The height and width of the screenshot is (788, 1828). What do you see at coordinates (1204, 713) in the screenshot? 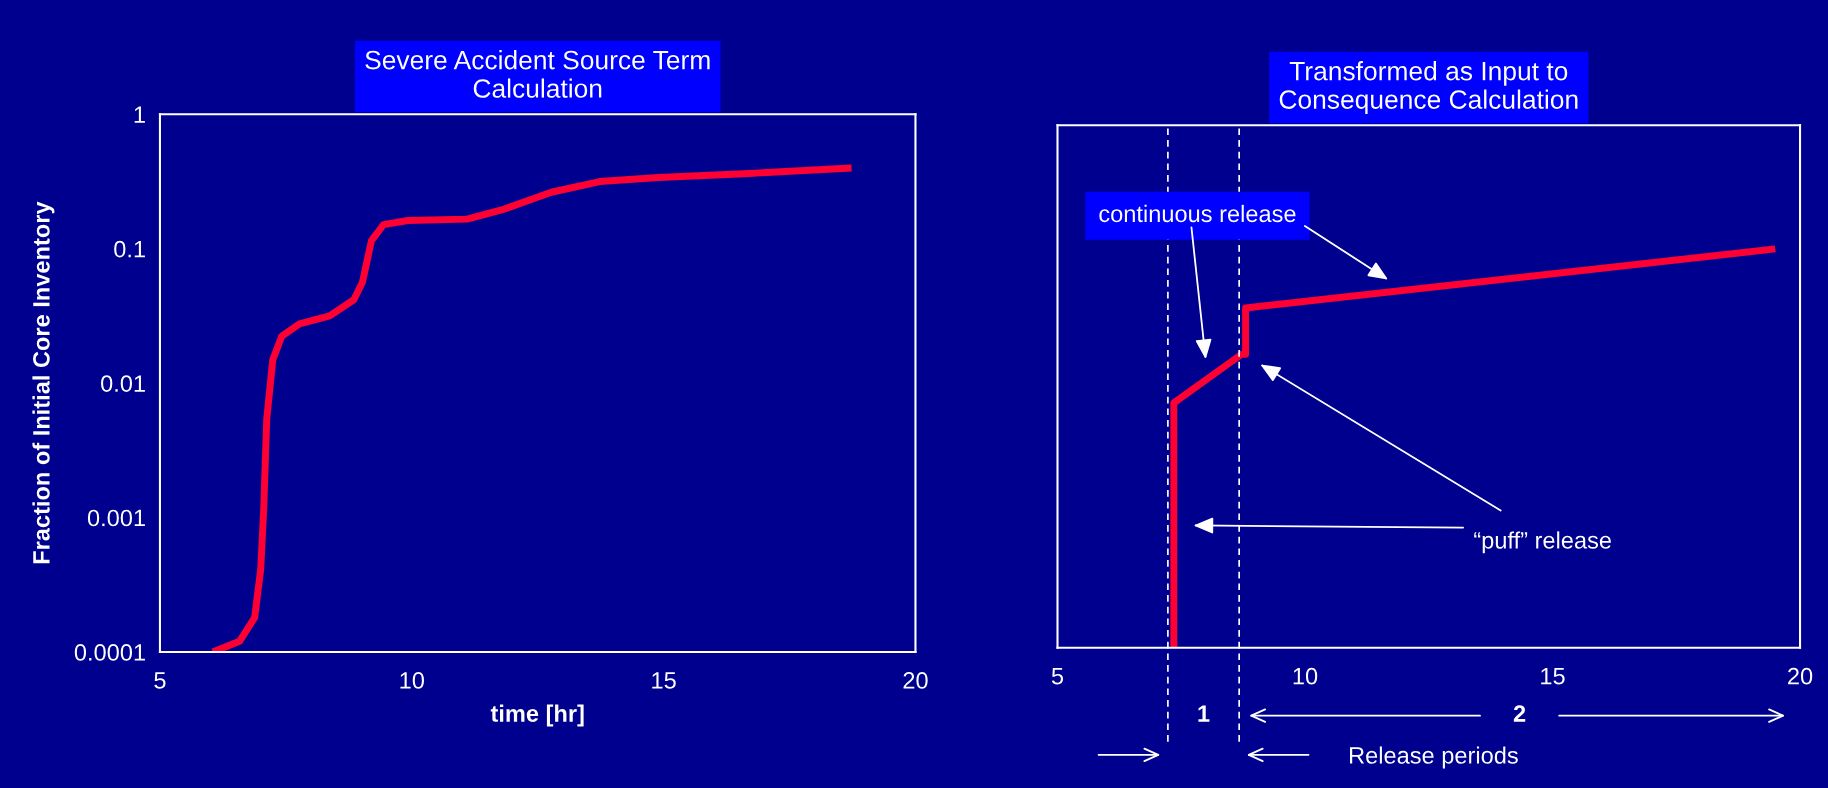
I see `text: 1` at bounding box center [1204, 713].